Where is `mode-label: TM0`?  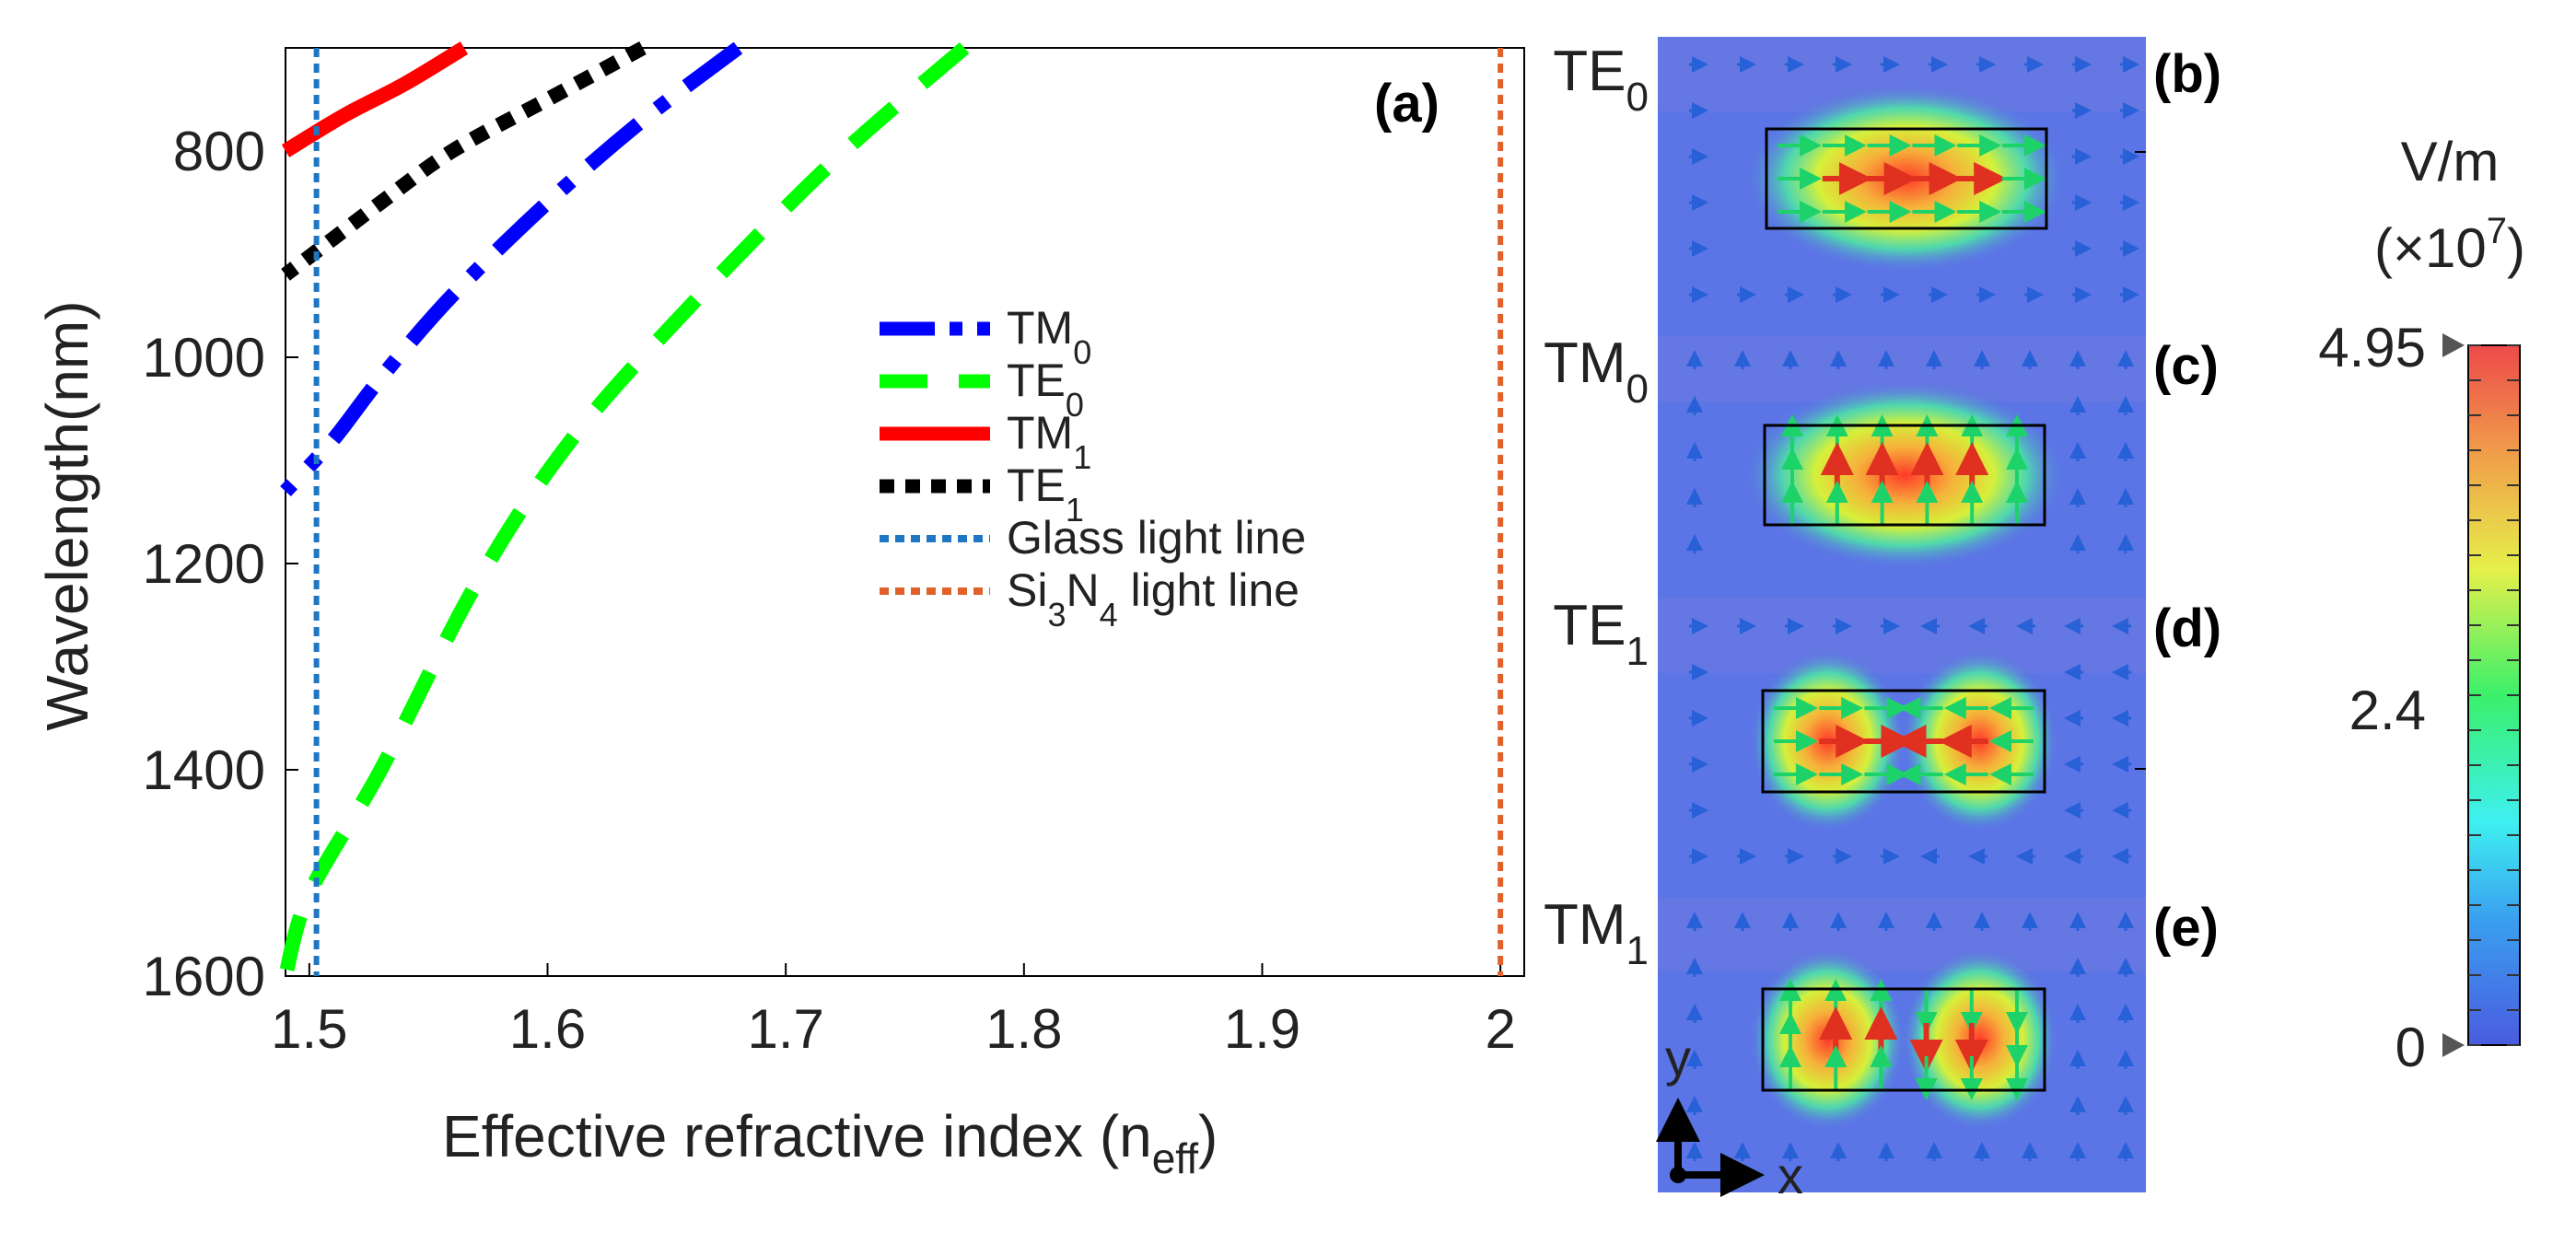 mode-label: TM0 is located at coordinates (1597, 371).